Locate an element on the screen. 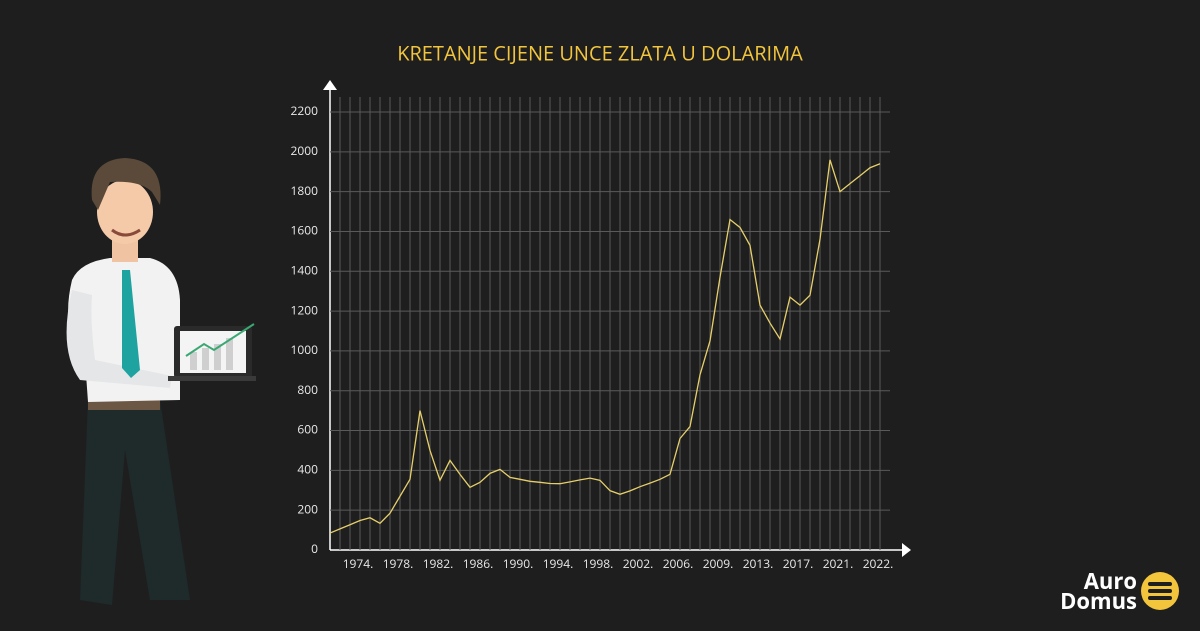  y-tick-label: 2000 is located at coordinates (305, 150).